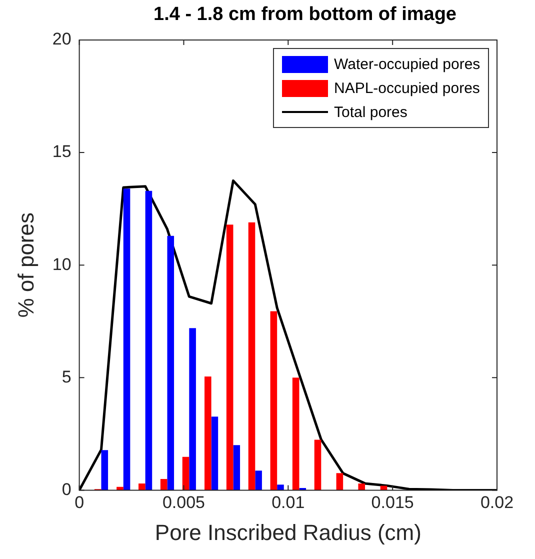  What do you see at coordinates (497, 502) in the screenshot?
I see `x-tick-label: 0.02` at bounding box center [497, 502].